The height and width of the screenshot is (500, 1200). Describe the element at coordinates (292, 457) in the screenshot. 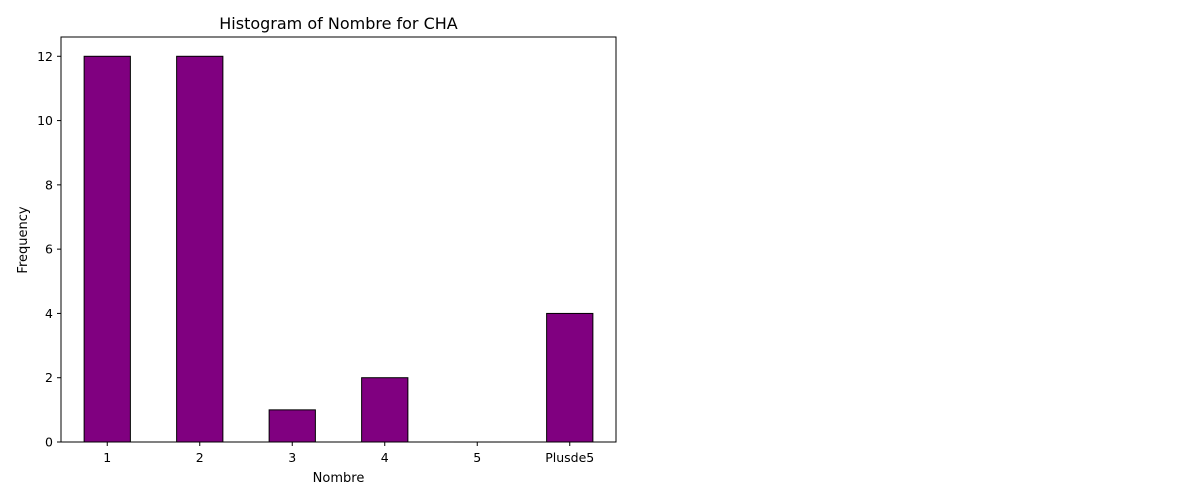

I see `x-tick-label-3: 3` at that location.